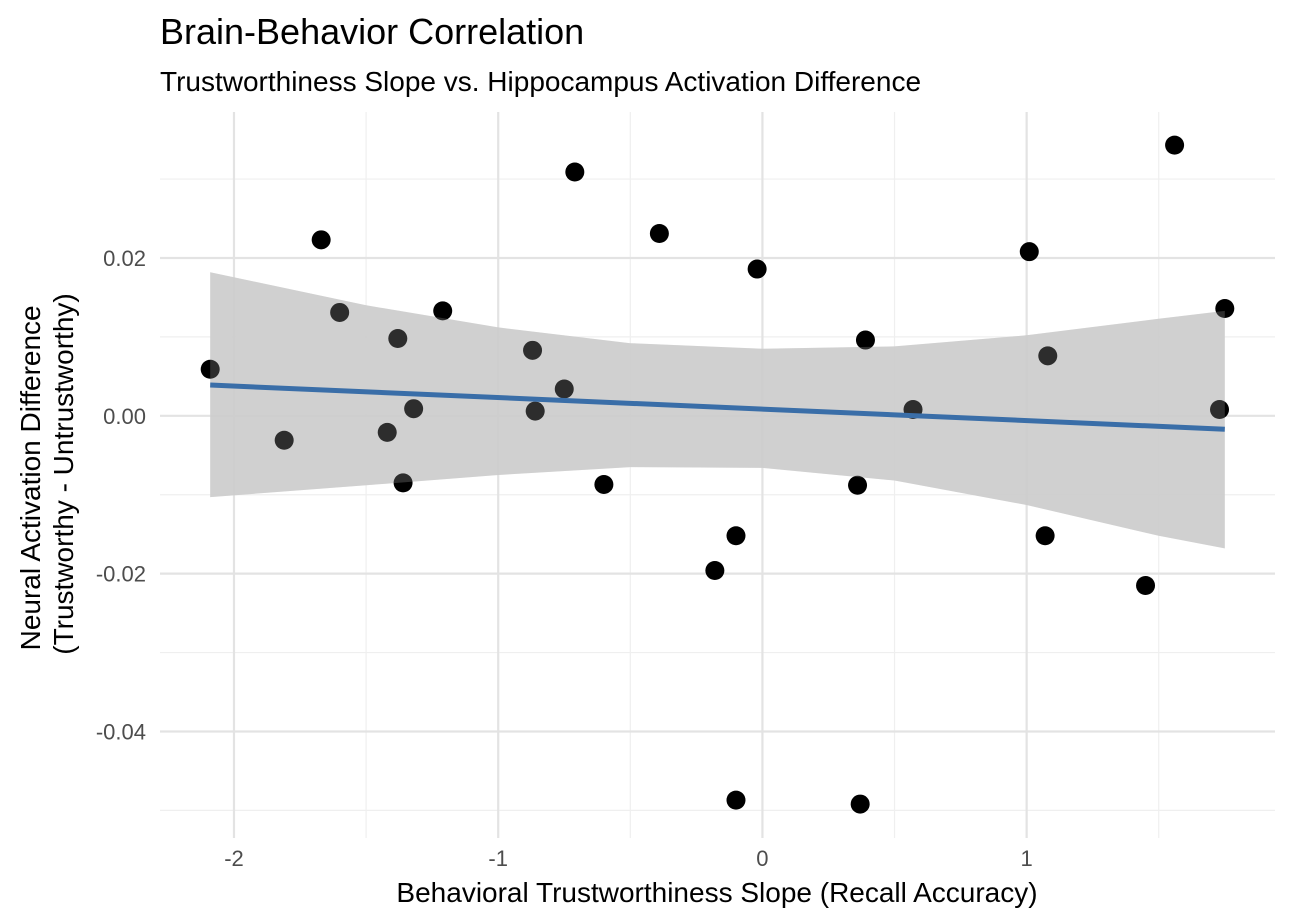  Describe the element at coordinates (63, 473) in the screenshot. I see `y-axis-title-line-2: (Trustworthy - Untrustworthy)` at that location.